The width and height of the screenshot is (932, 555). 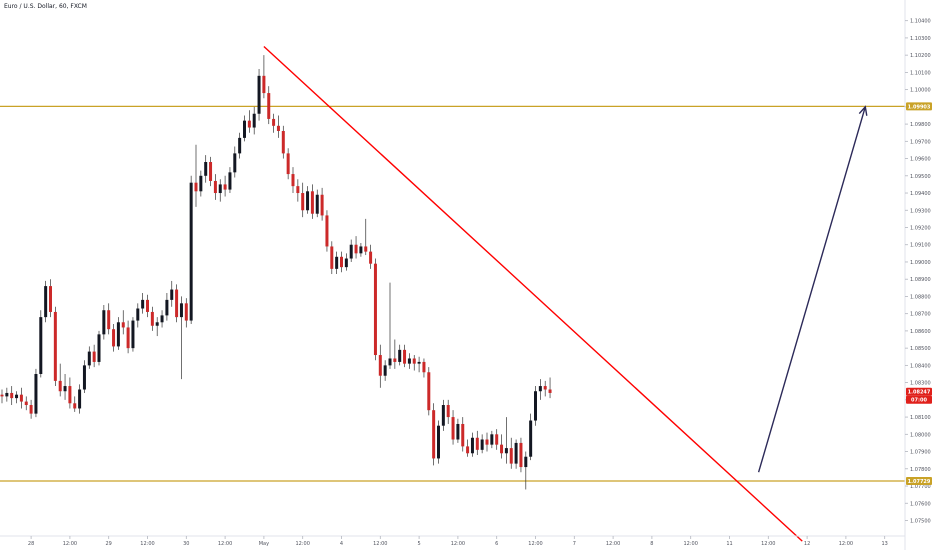 What do you see at coordinates (920, 22) in the screenshot?
I see `y-tick-label: 1.10400` at bounding box center [920, 22].